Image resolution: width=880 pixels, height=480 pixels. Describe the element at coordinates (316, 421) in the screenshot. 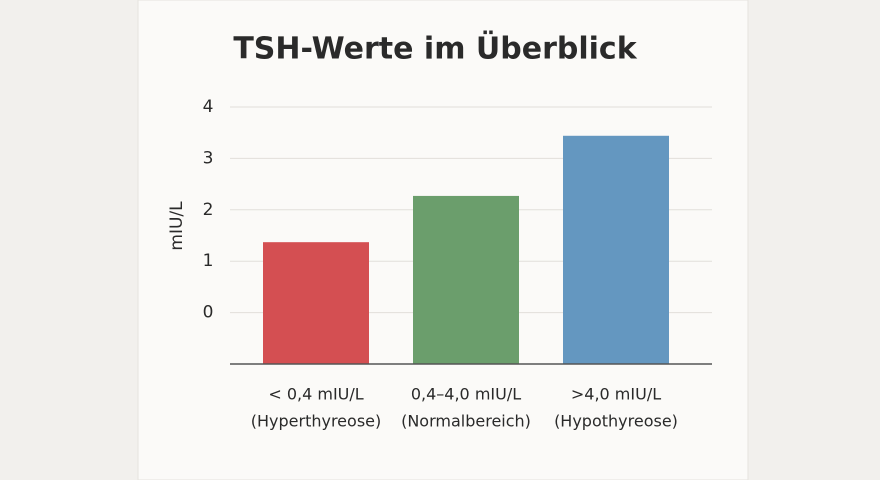

I see `x-tick-label: (Hyperthyreose)` at that location.